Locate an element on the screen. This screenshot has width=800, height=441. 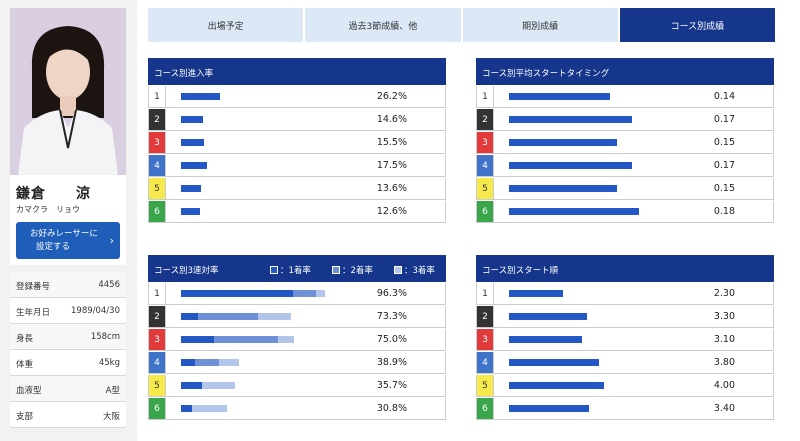
tab-2: 期別成績 is located at coordinates (540, 25).